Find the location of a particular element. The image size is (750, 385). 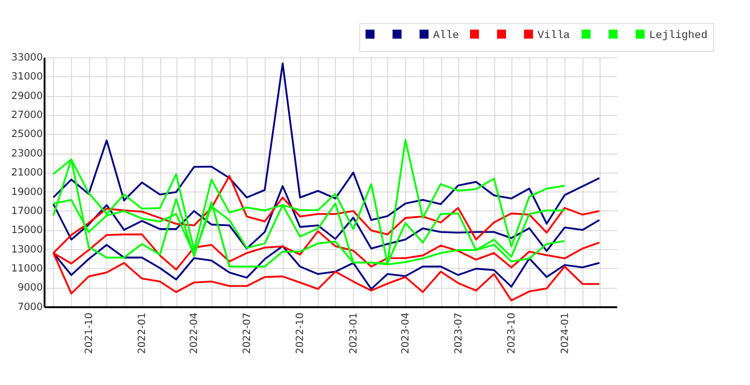

y-tick-label: 23000 is located at coordinates (27, 154).